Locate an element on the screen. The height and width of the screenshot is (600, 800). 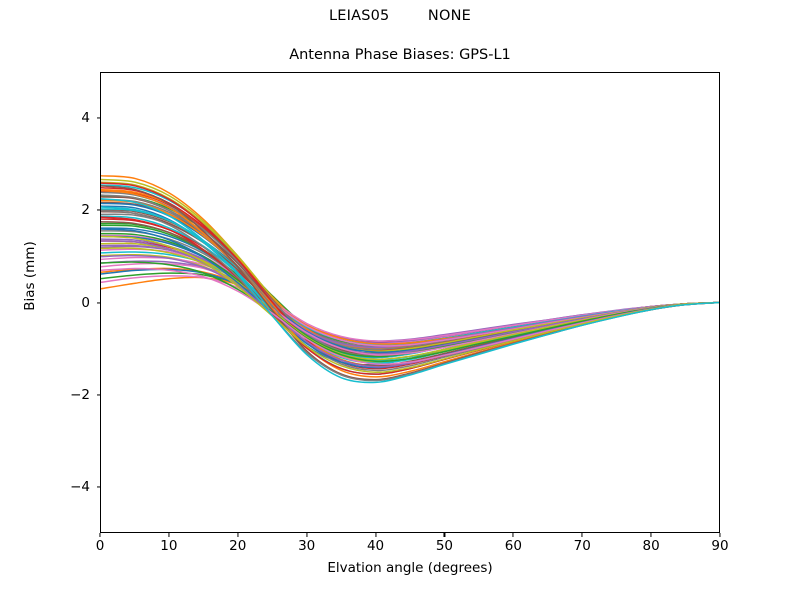
x-tick-label: 70 is located at coordinates (582, 546).